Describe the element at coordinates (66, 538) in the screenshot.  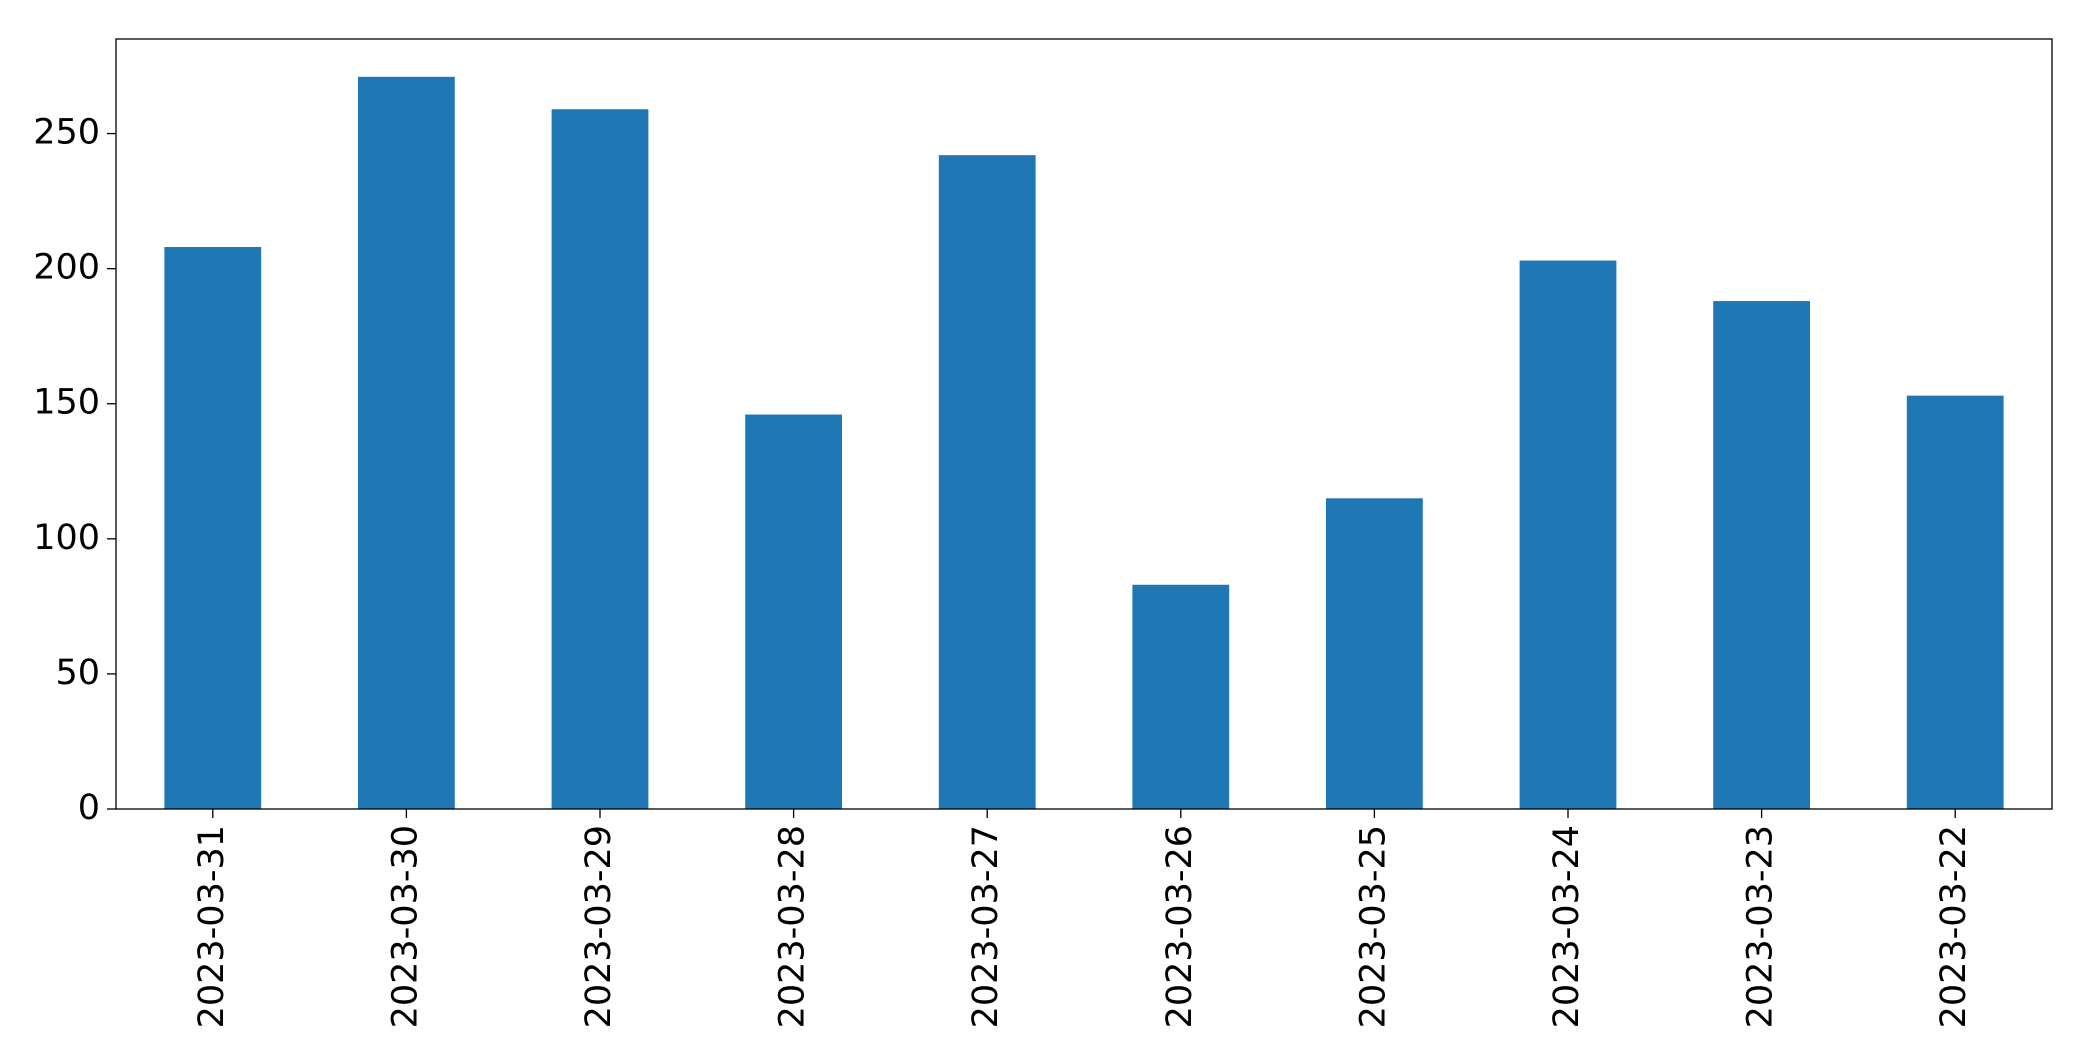
I see `y-tick-label: 100` at that location.